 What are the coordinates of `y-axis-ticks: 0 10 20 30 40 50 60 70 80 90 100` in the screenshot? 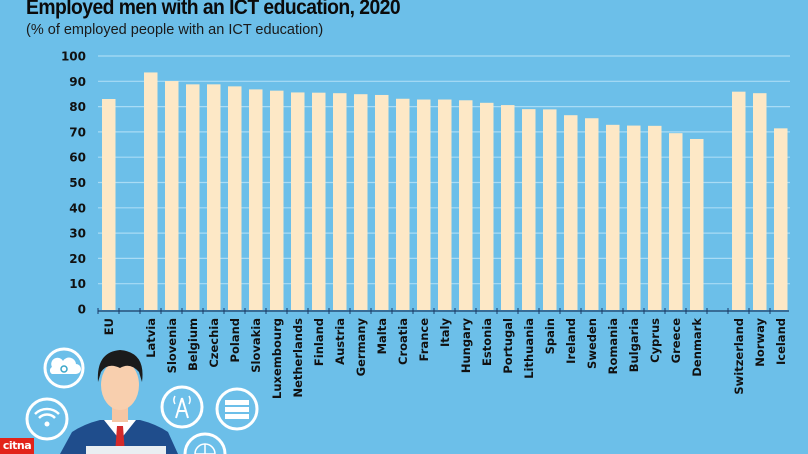 It's located at (73, 183).